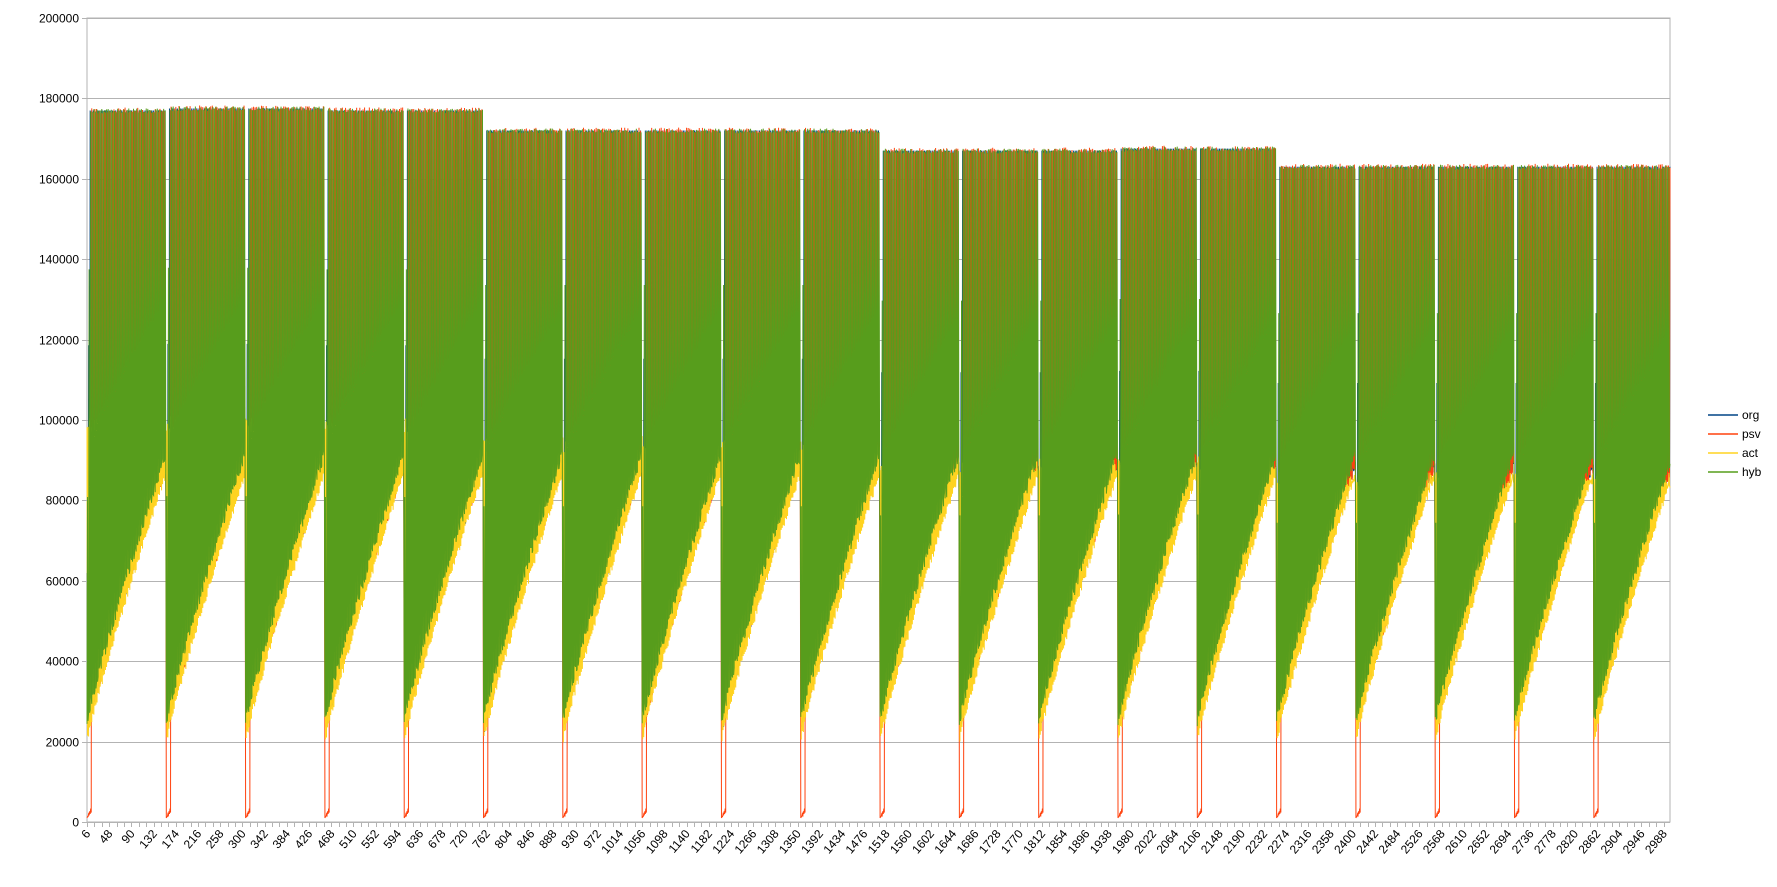 This screenshot has height=887, width=1777. What do you see at coordinates (85, 834) in the screenshot?
I see `x-tick-label: 6` at bounding box center [85, 834].